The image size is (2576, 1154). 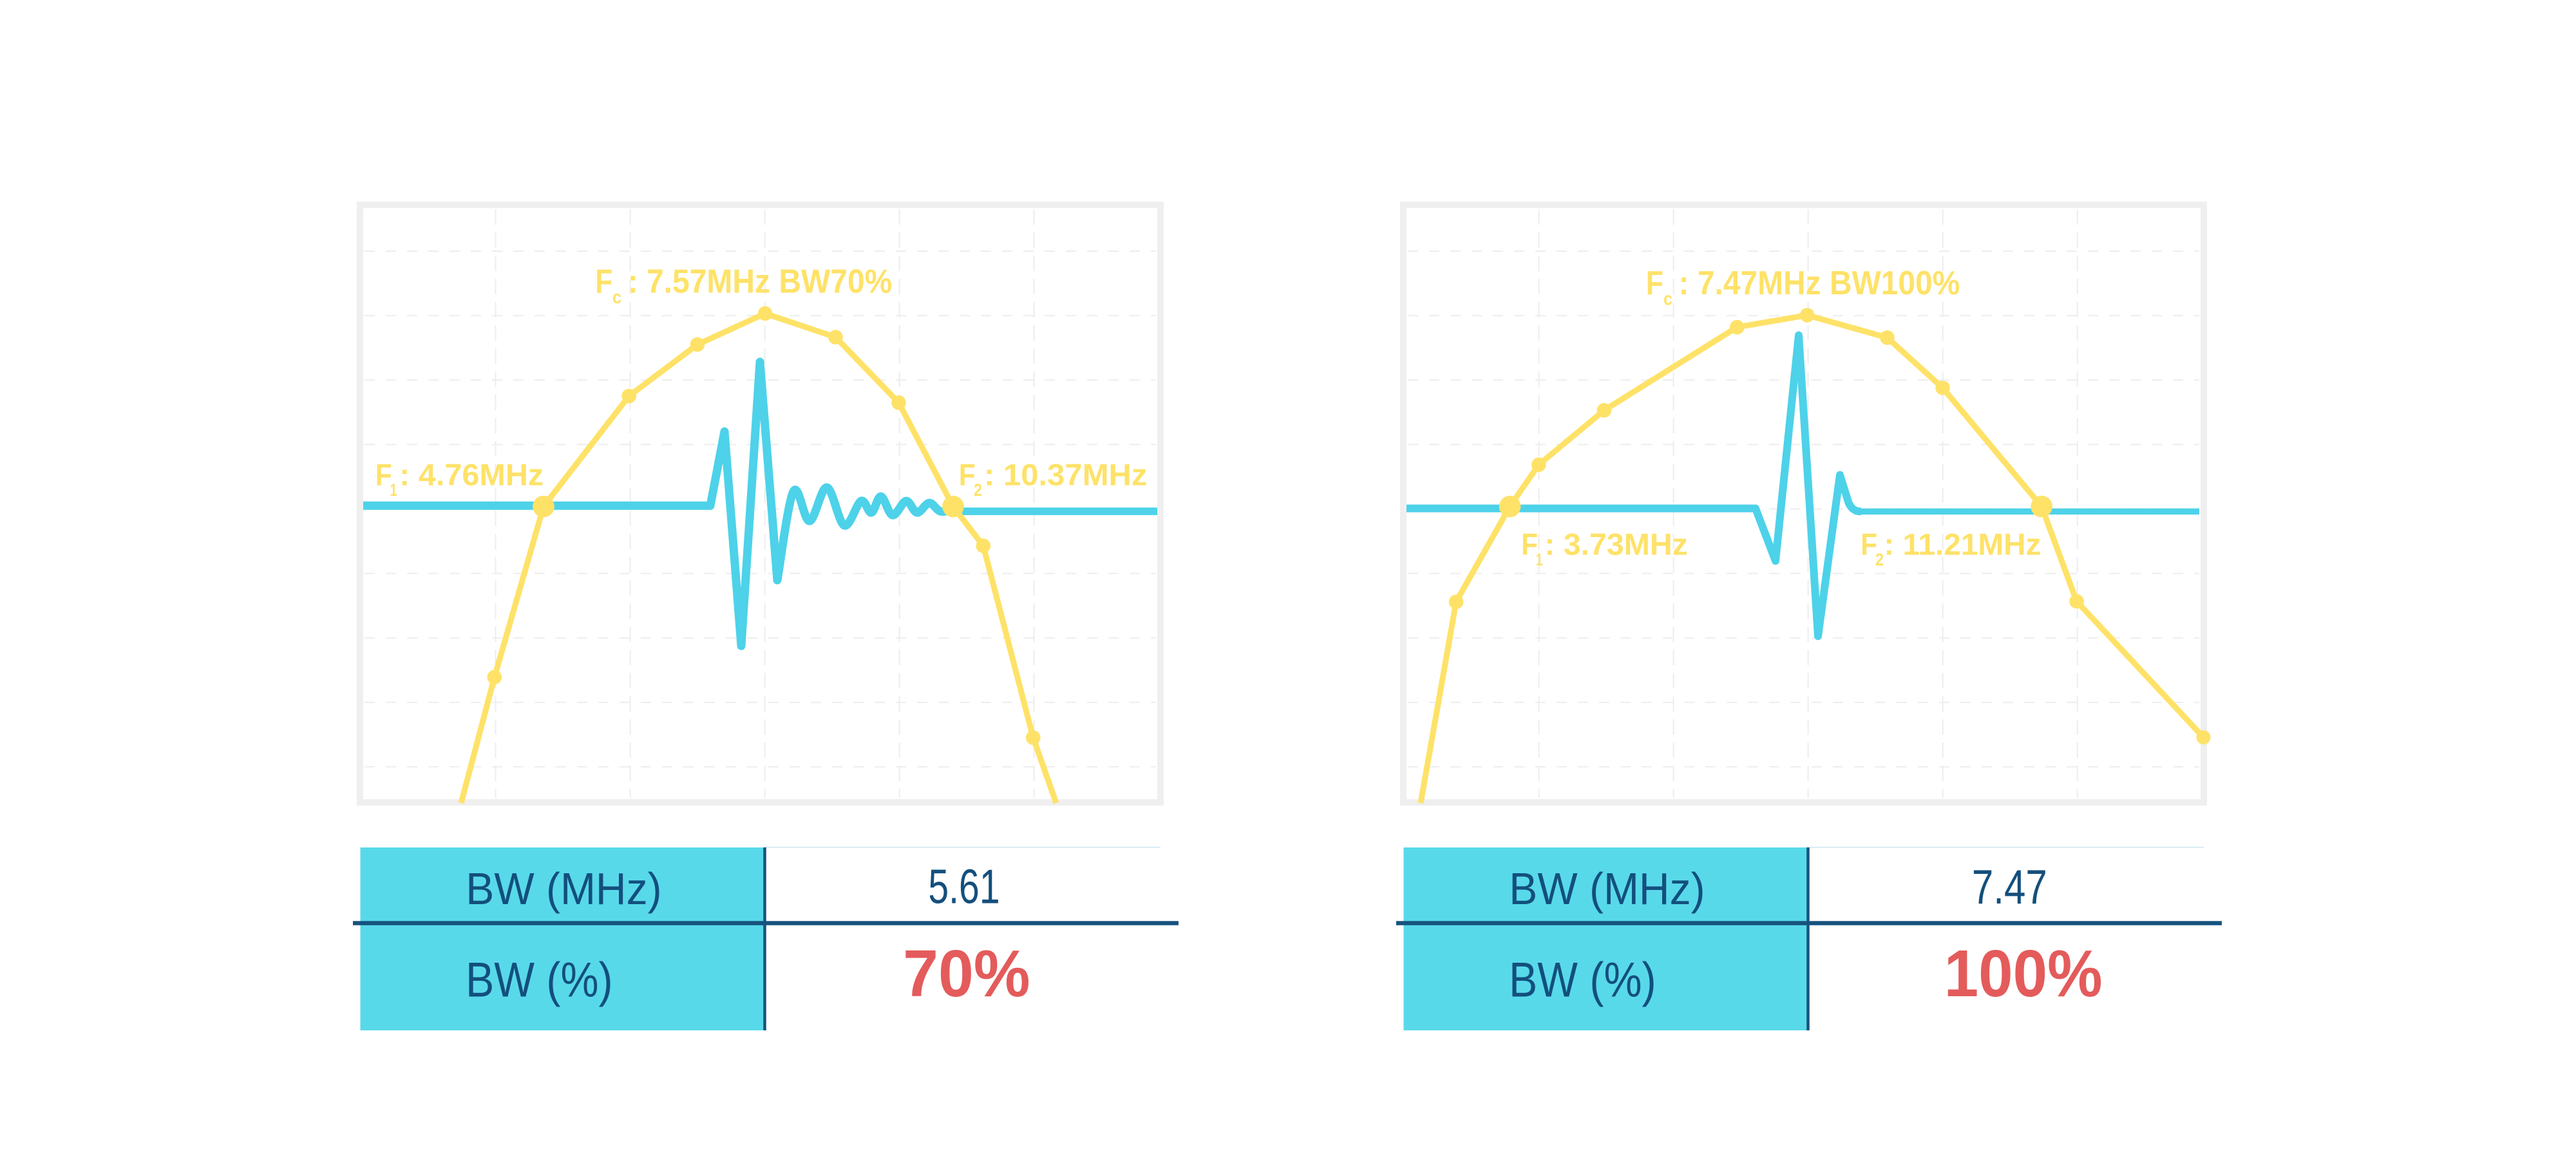 What do you see at coordinates (471, 476) in the screenshot?
I see `svg-text:: 4.76MHz: : 4.76MHz` at bounding box center [471, 476].